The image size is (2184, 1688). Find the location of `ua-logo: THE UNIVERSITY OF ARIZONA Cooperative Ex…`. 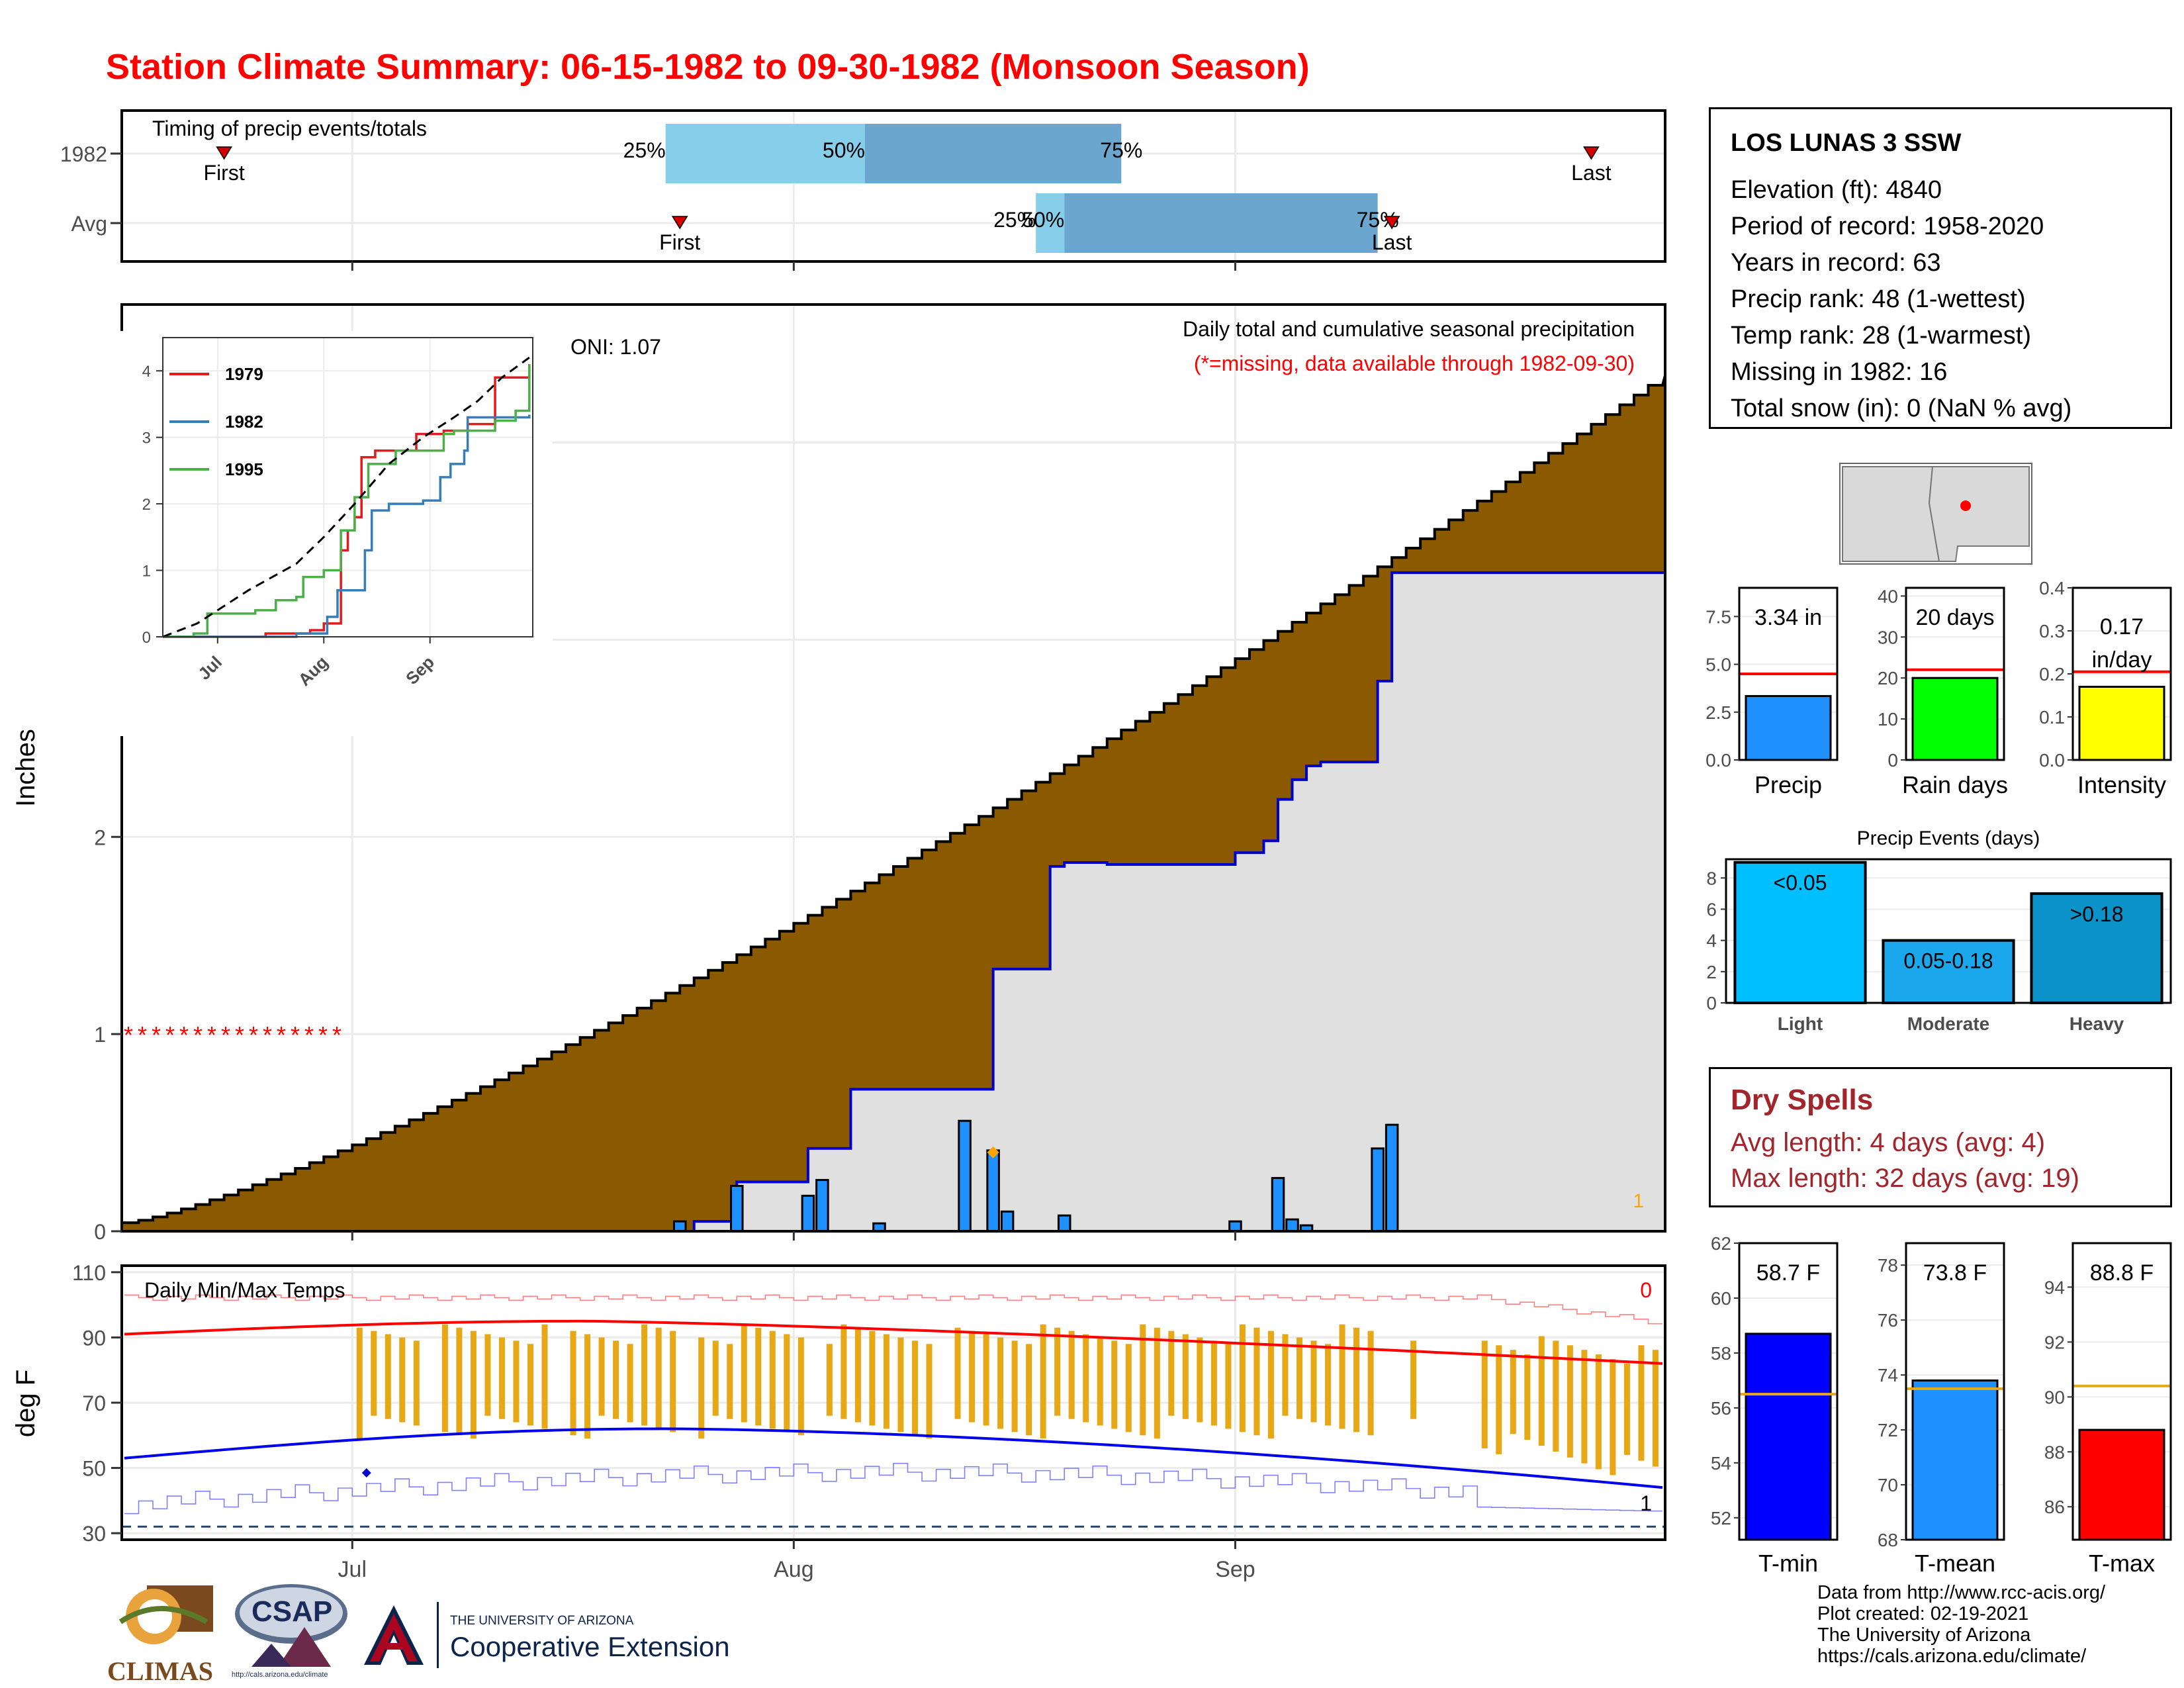

ua-logo: THE UNIVERSITY OF ARIZONA Cooperative Ex… is located at coordinates (553, 1638).